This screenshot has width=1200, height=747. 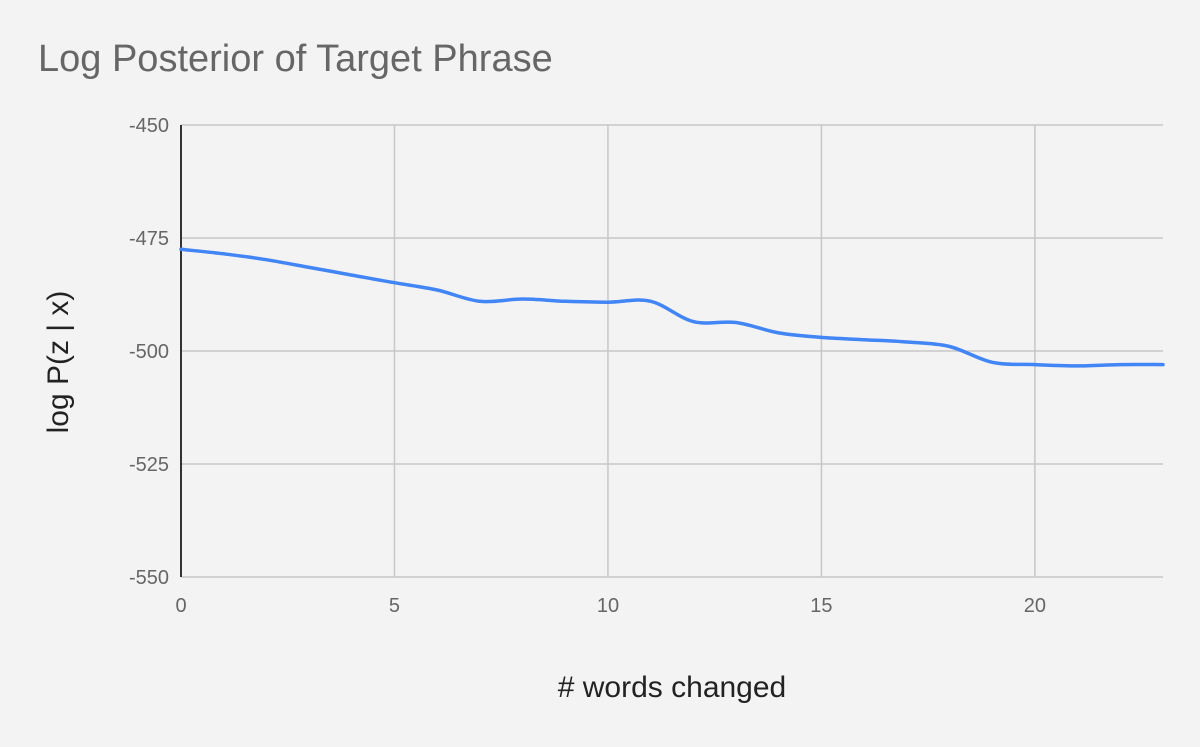 I want to click on y-axis-label: log P(z | x), so click(x=58, y=362).